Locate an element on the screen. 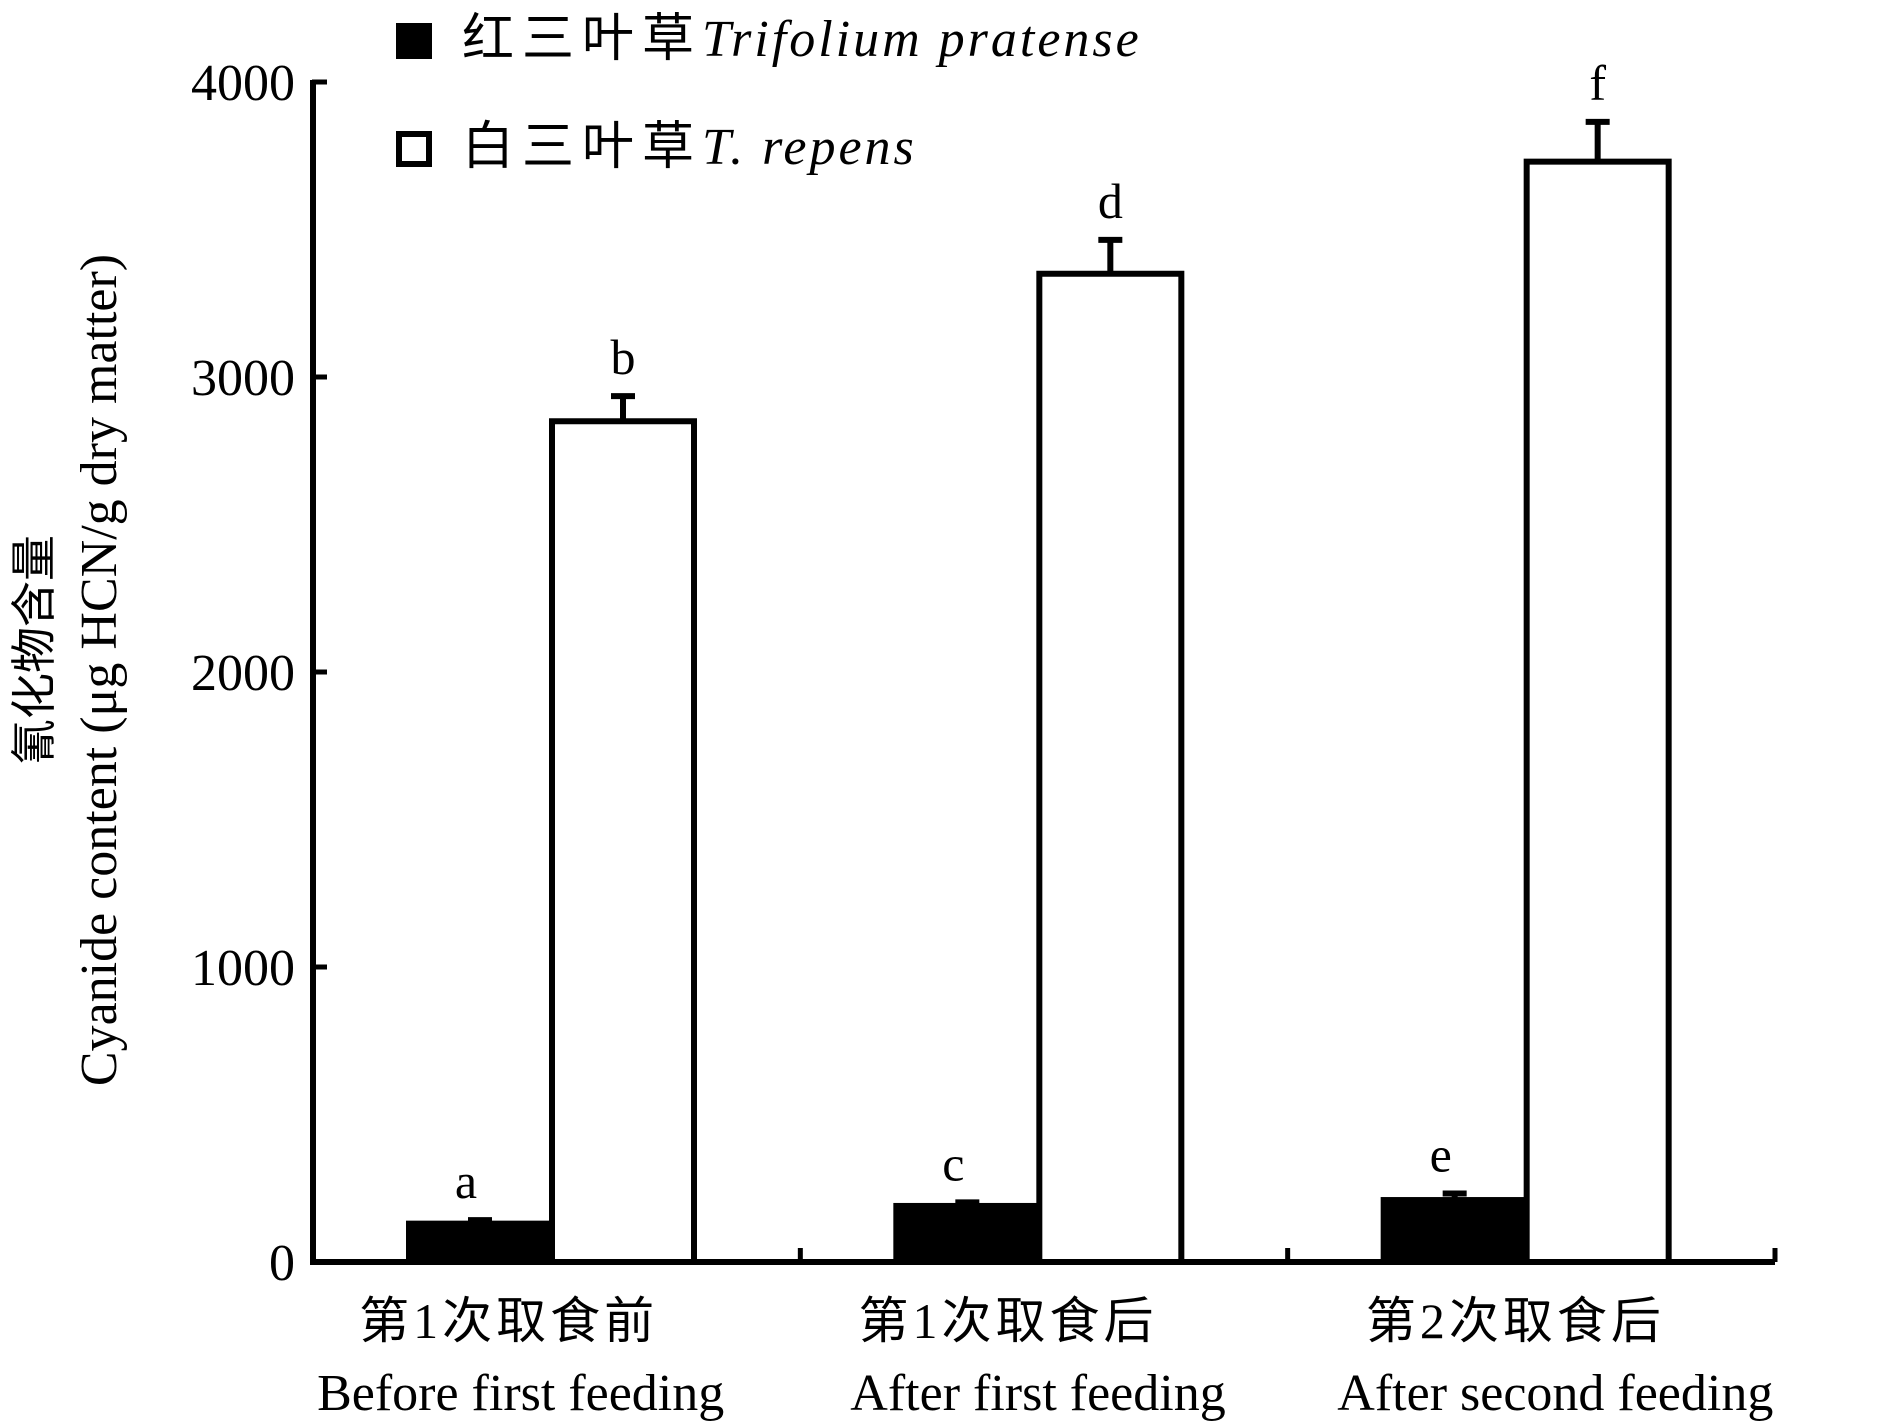 Image resolution: width=1889 pixels, height=1424 pixels. x-category-label-en: After second feeding is located at coordinates (1555, 1393).